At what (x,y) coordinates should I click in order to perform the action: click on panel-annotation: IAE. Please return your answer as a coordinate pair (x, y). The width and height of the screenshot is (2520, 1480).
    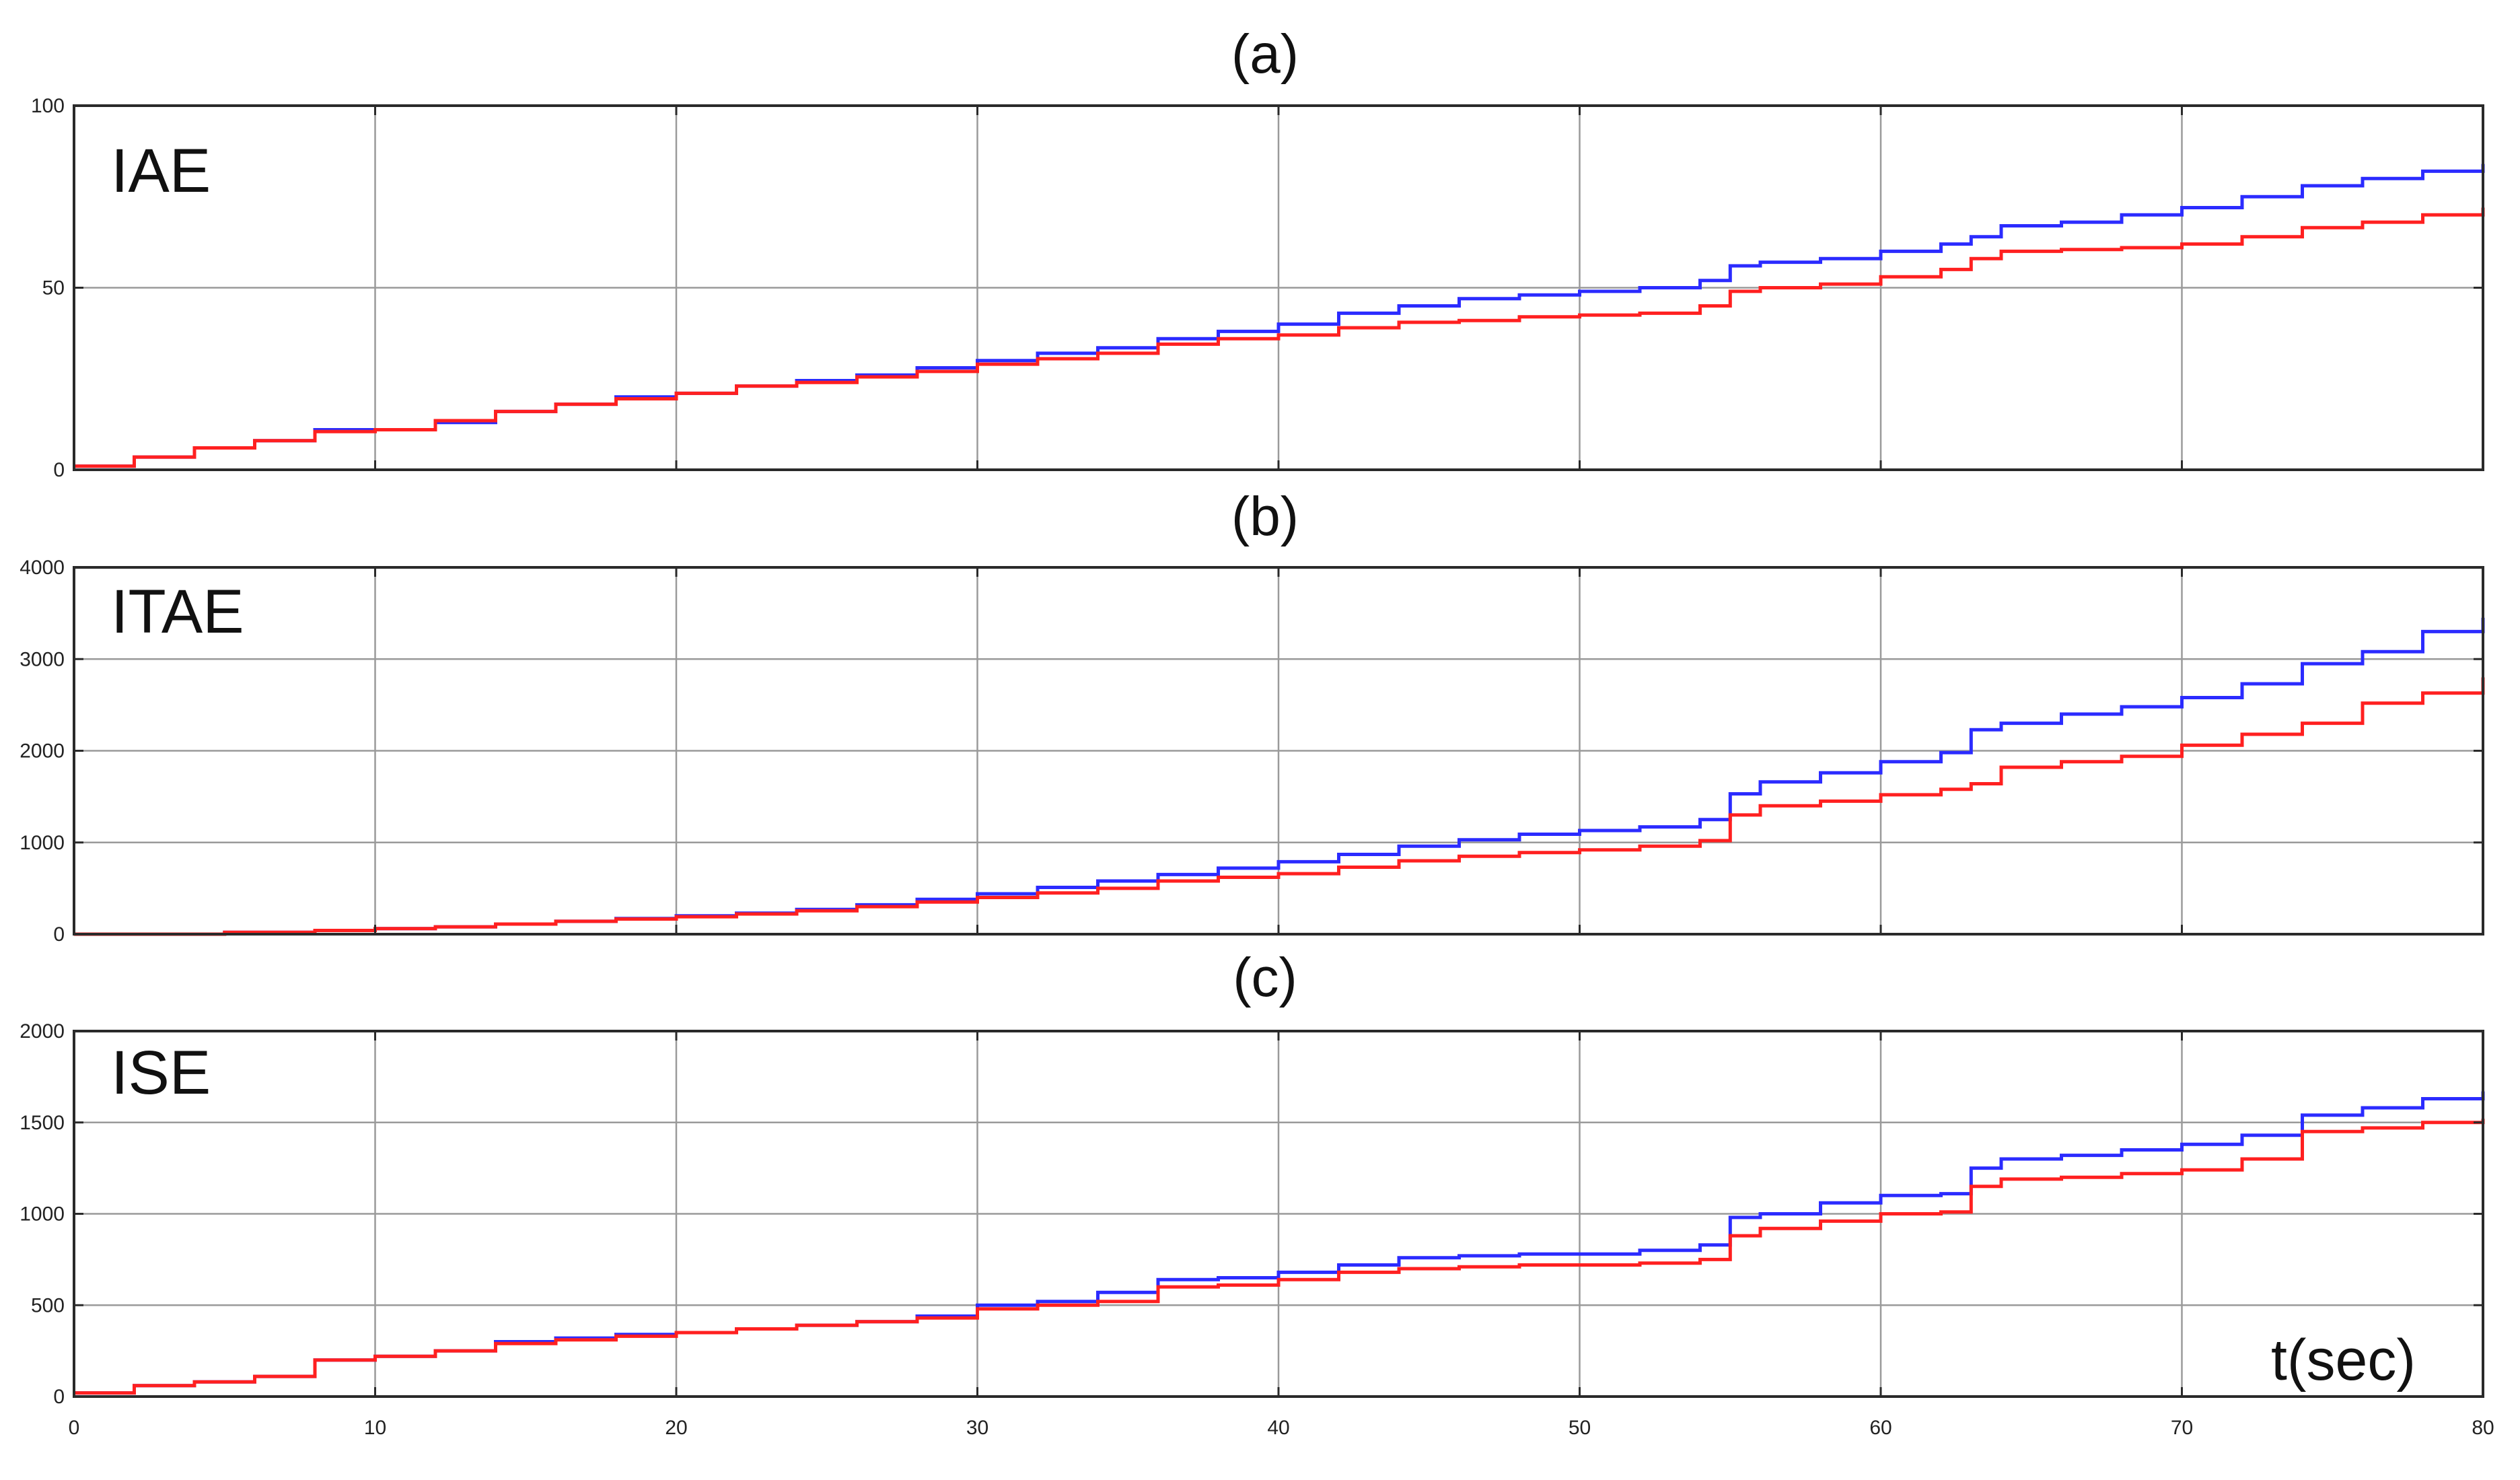
    Looking at the image, I should click on (161, 171).